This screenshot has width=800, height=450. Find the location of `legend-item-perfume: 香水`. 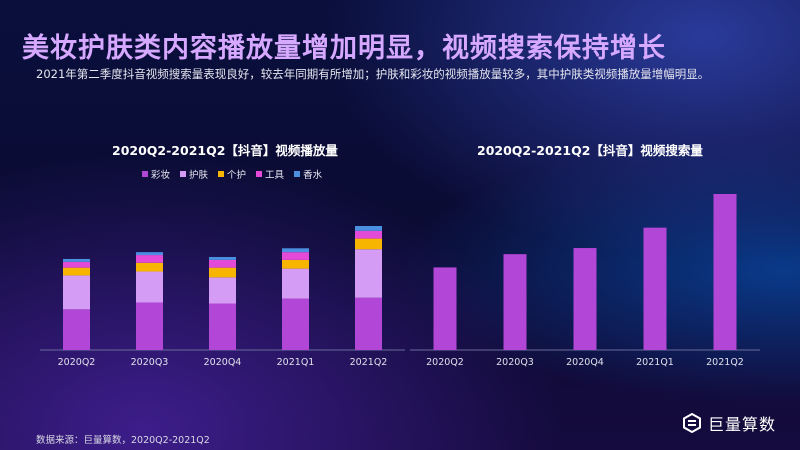

legend-item-perfume: 香水 is located at coordinates (308, 174).